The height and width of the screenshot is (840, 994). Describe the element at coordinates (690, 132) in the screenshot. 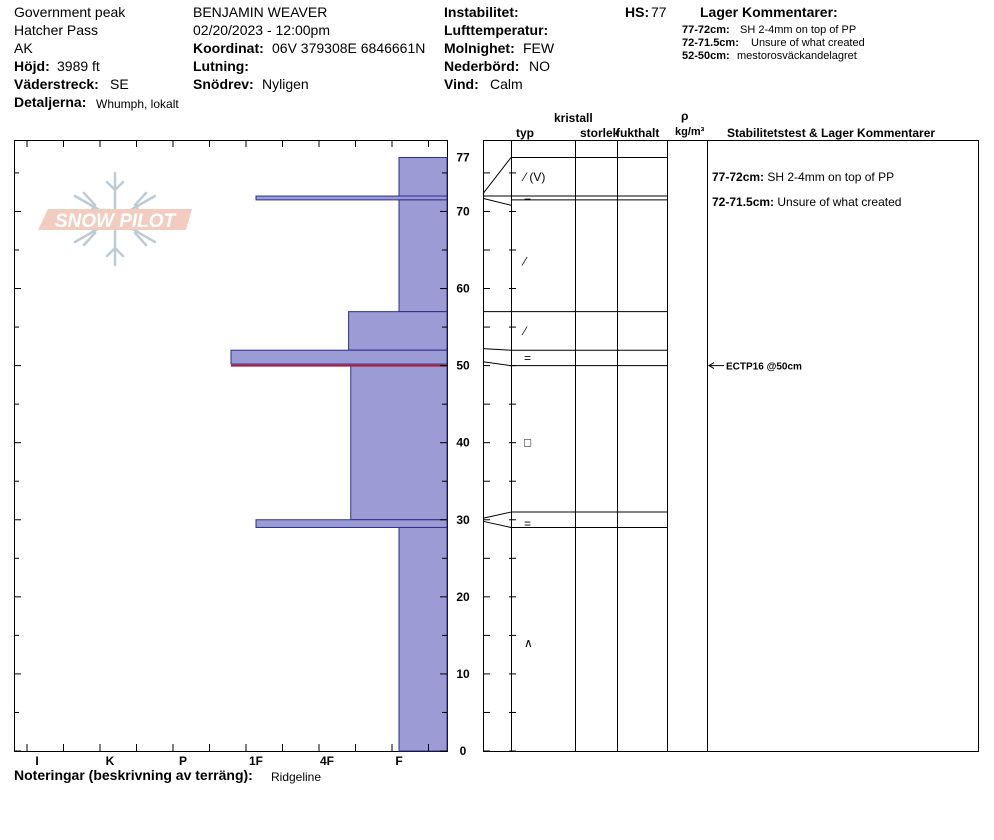

I see `density-unit-header: kg/m³` at that location.